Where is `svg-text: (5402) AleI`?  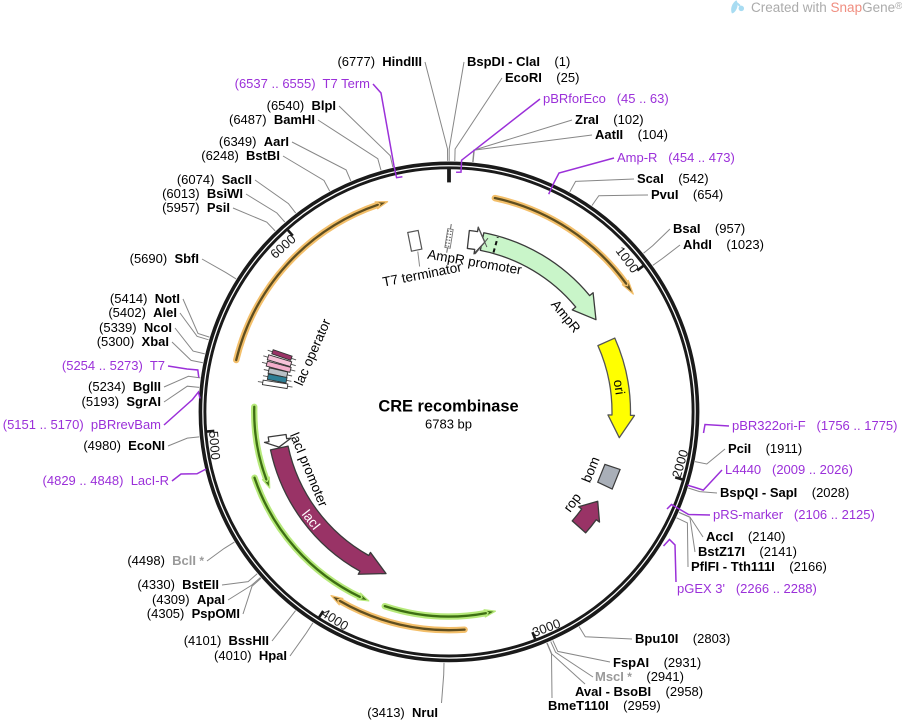
svg-text: (5402) AleI is located at coordinates (142, 312).